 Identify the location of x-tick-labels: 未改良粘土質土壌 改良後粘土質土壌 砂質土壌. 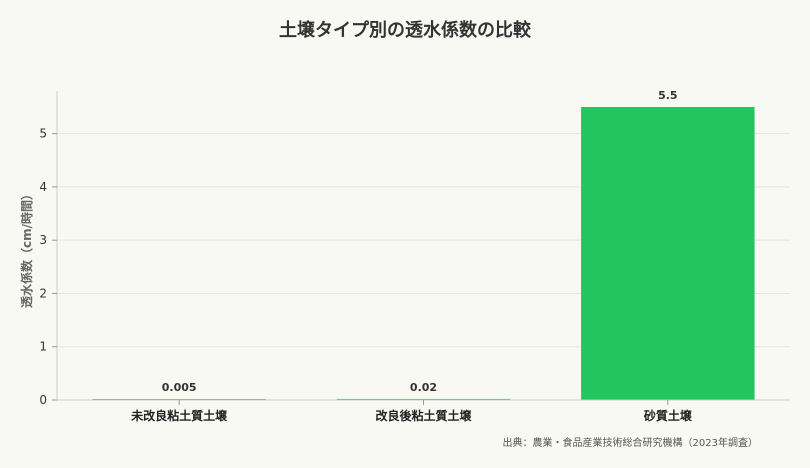
(411, 411).